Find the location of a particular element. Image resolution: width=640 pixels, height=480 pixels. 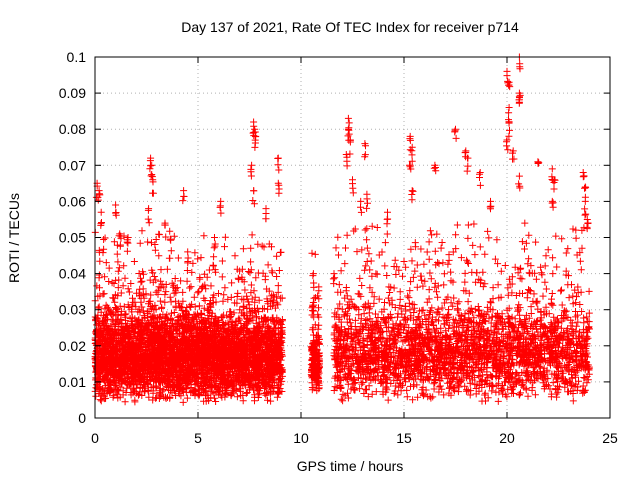

y-tick-label: 0.08 is located at coordinates (72, 129).